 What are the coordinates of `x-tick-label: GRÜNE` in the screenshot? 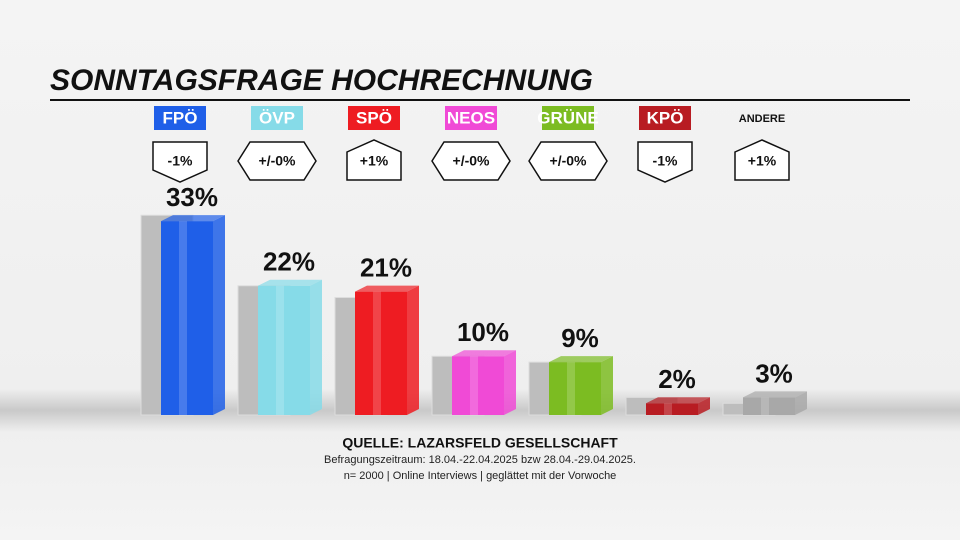 It's located at (567, 117).